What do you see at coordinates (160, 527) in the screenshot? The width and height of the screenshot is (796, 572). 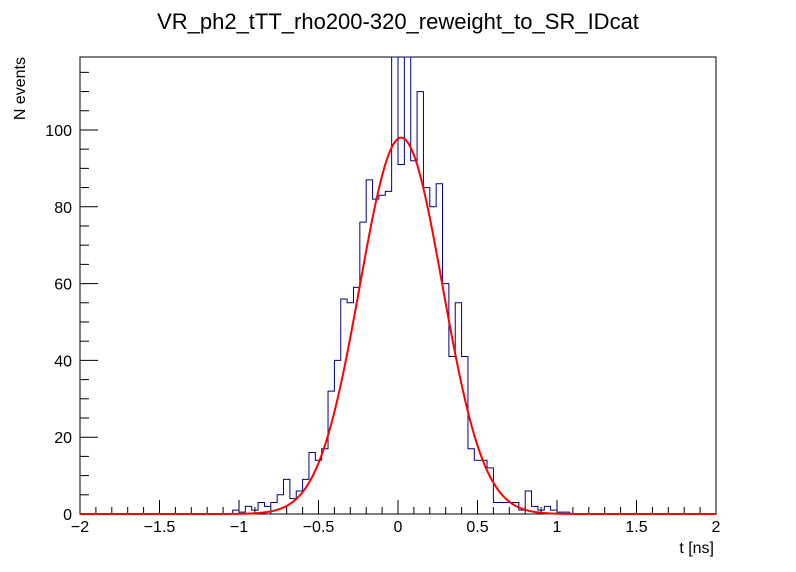 I see `x-tick-label: −1.5` at bounding box center [160, 527].